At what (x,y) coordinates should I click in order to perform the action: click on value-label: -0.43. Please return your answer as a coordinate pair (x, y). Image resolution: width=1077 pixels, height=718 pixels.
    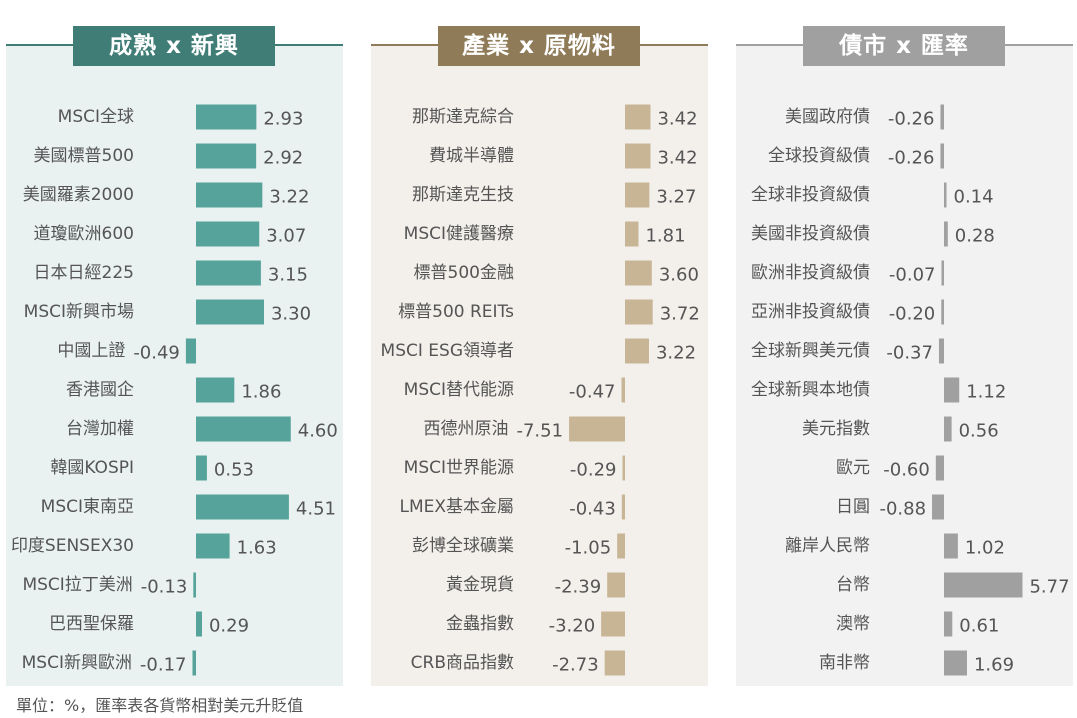
    Looking at the image, I should click on (592, 509).